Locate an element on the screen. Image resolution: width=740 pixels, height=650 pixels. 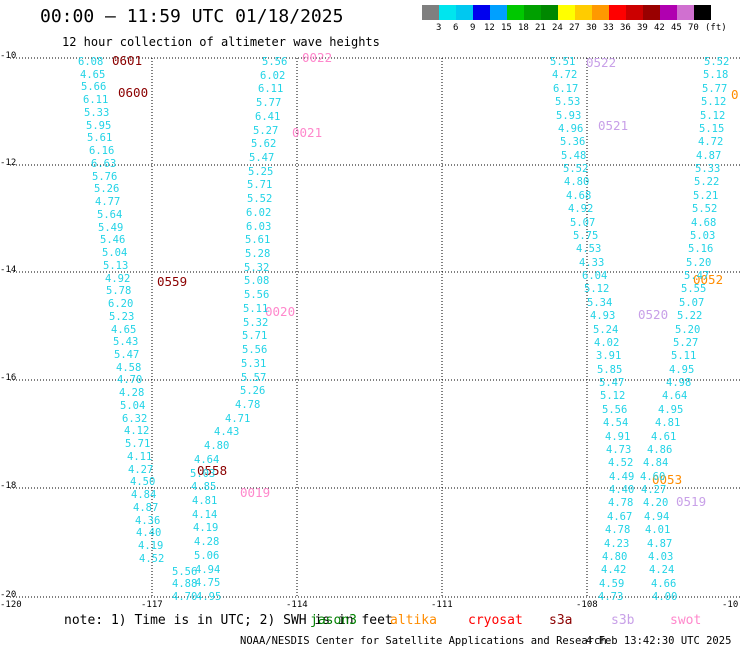
color-scale-label: 39 is located at coordinates (642, 28).